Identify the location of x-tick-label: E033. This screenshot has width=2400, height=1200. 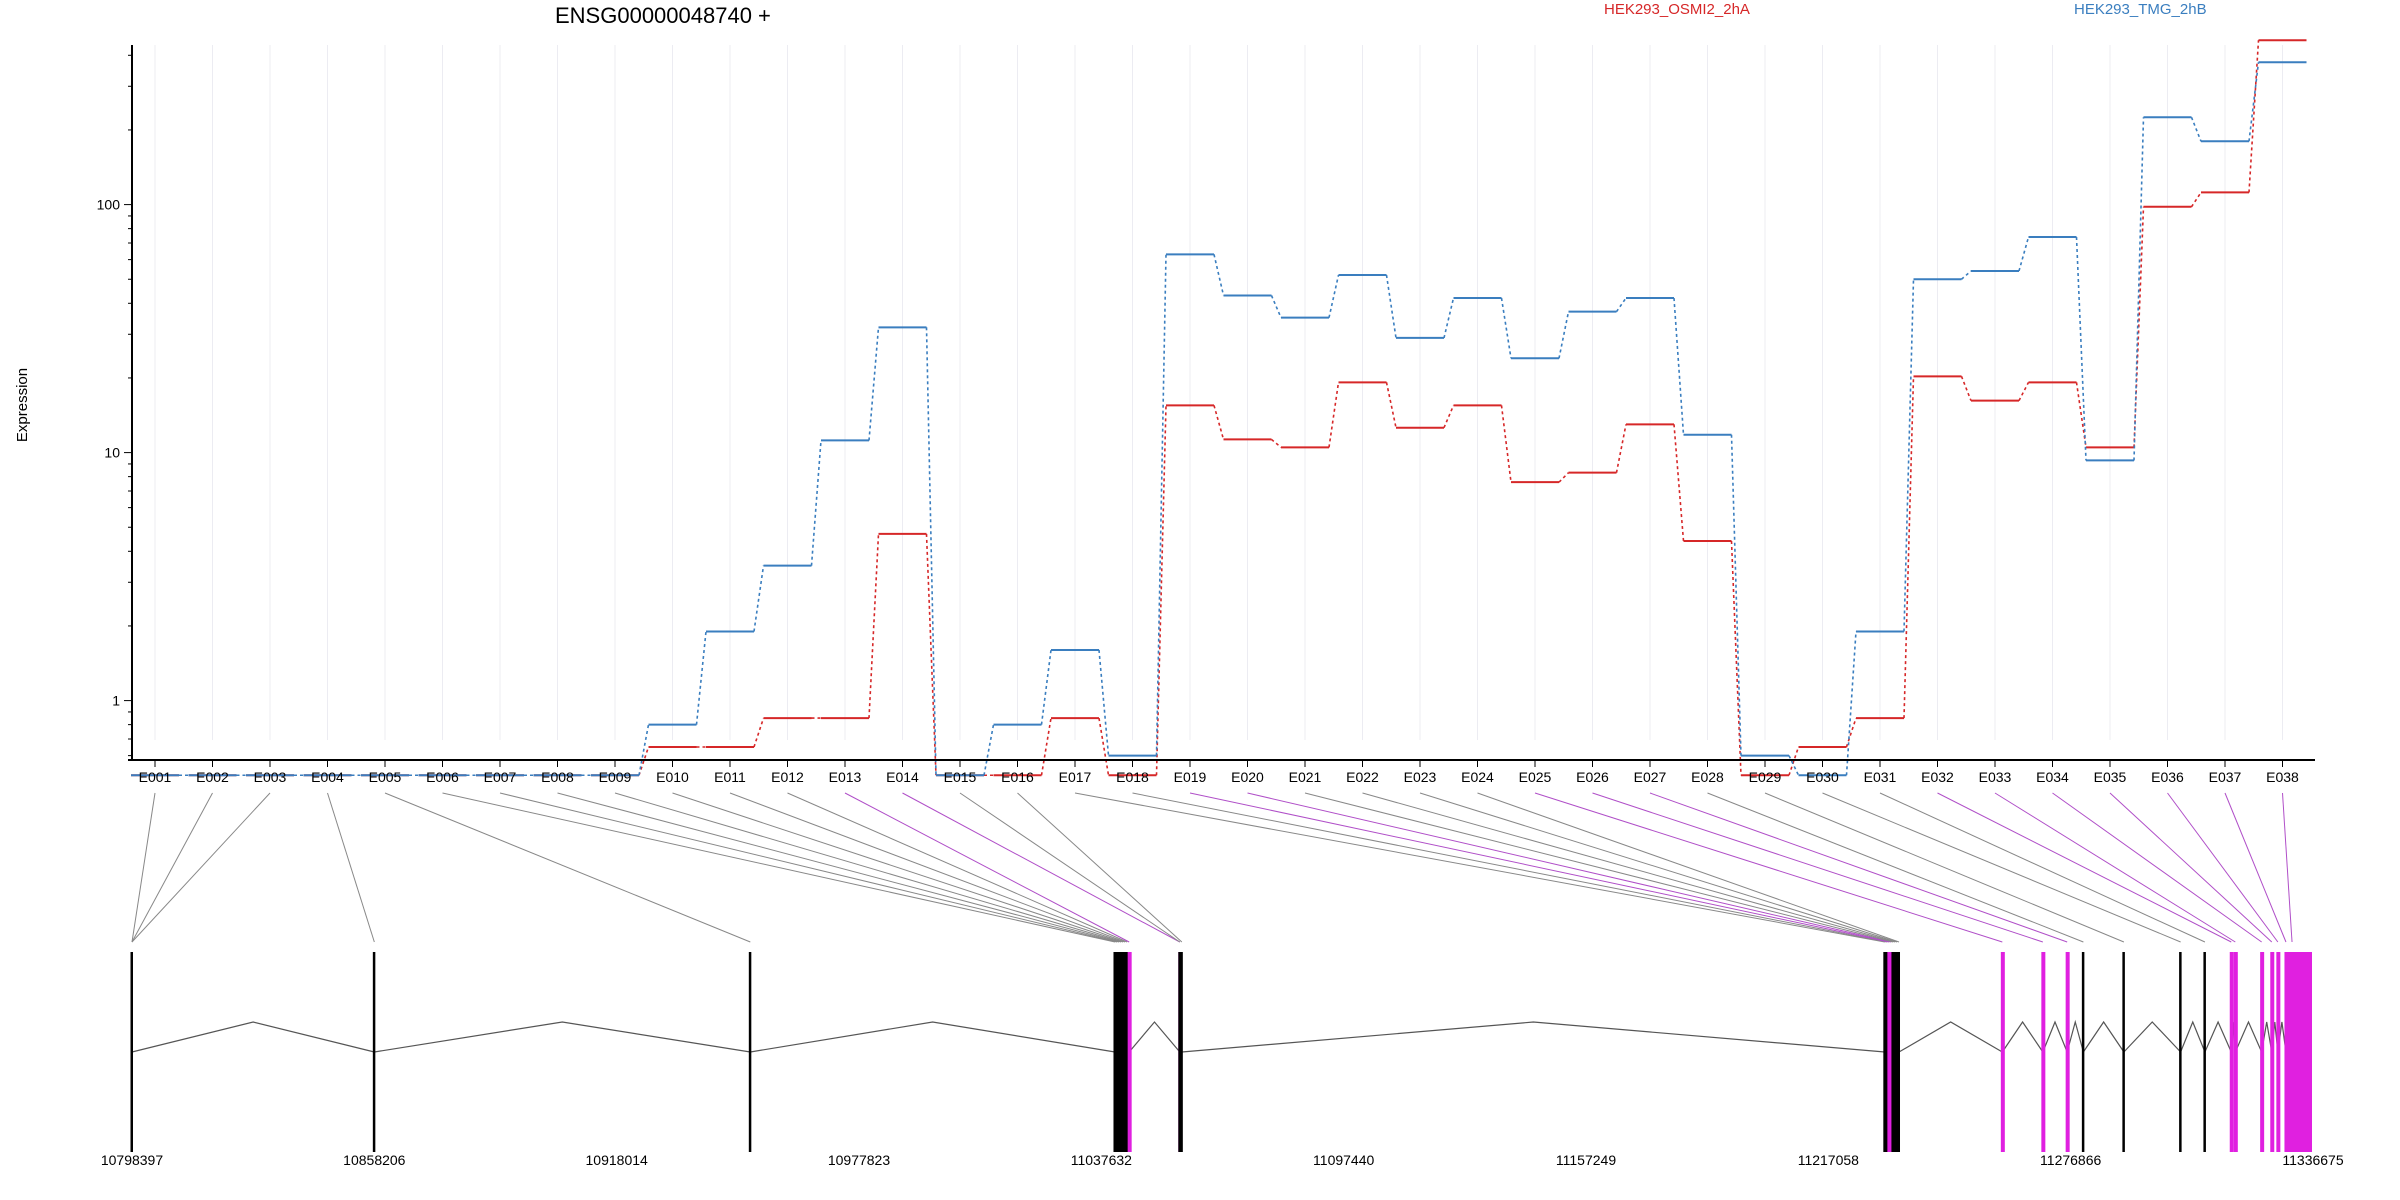
(1995, 777).